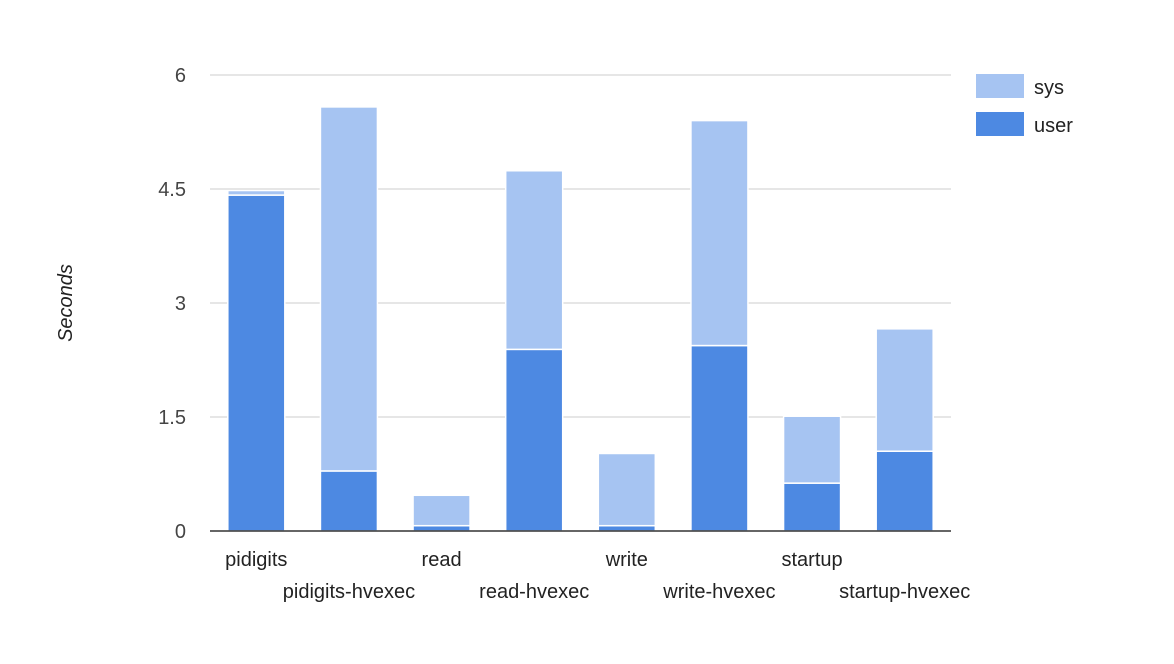 This screenshot has height=664, width=1174. Describe the element at coordinates (627, 489) in the screenshot. I see `bar-segment-sys-write` at that location.